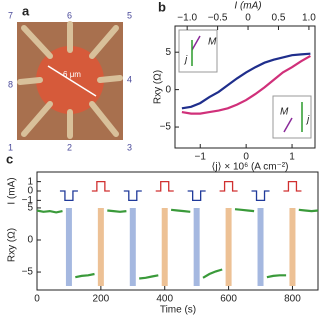 The height and width of the screenshot is (316, 325). What do you see at coordinates (30, 181) in the screenshot?
I see `y-tick-label: 1` at bounding box center [30, 181].